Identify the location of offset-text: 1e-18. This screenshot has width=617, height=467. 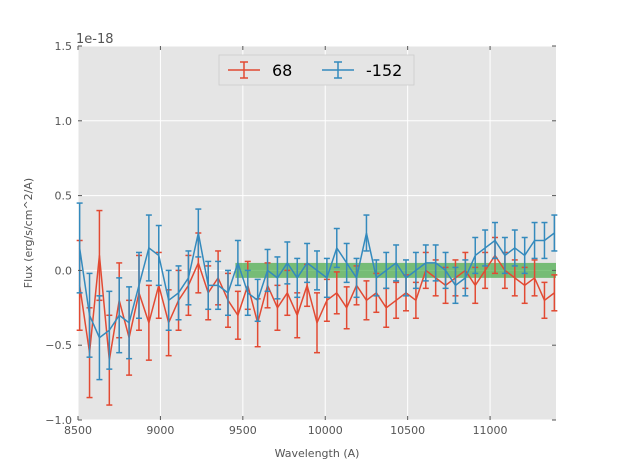
(95, 39).